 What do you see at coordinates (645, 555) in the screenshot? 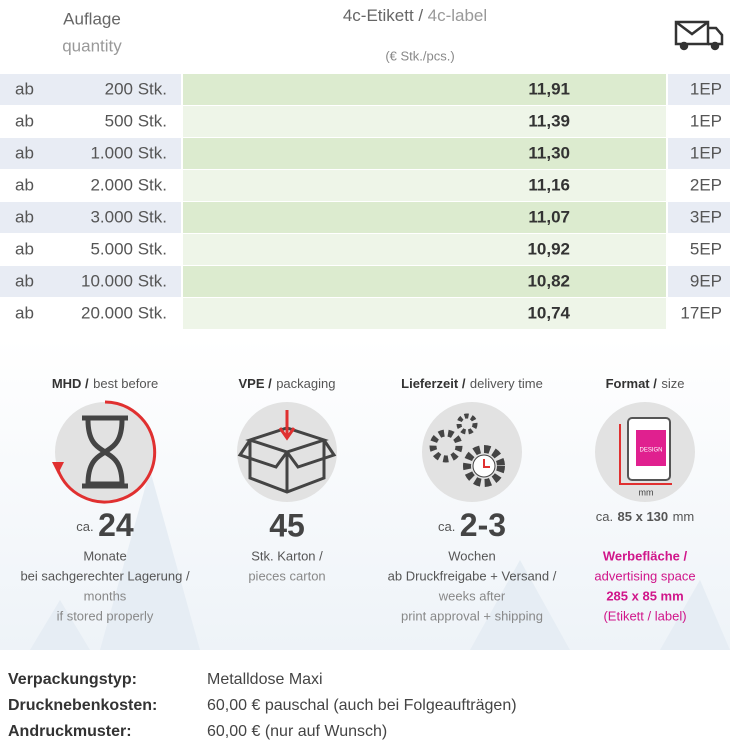
I see `area-title: Werbefläche /` at bounding box center [645, 555].